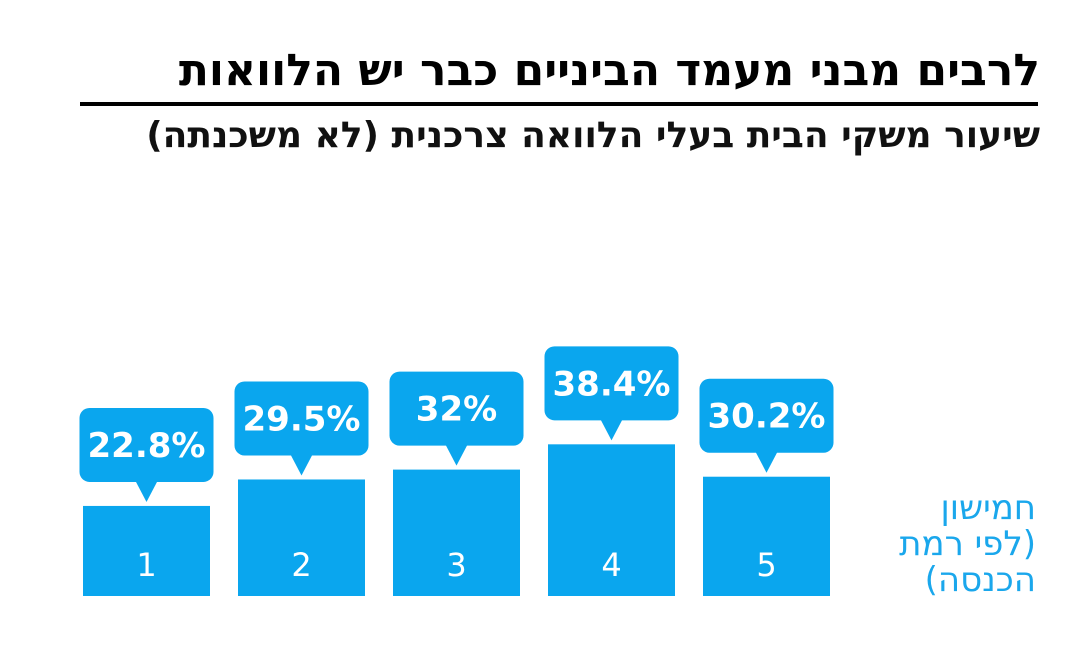 This screenshot has width=1080, height=660. What do you see at coordinates (611, 565) in the screenshot?
I see `x-tick-label-4: 4` at bounding box center [611, 565].